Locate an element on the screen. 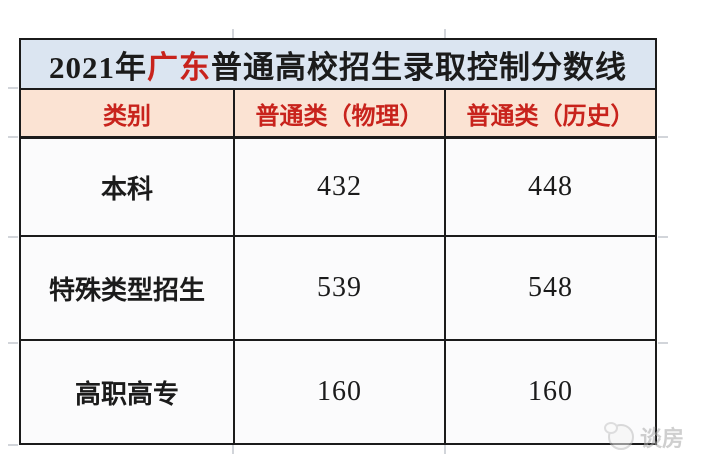  row-physics-score: 539 is located at coordinates (340, 288).